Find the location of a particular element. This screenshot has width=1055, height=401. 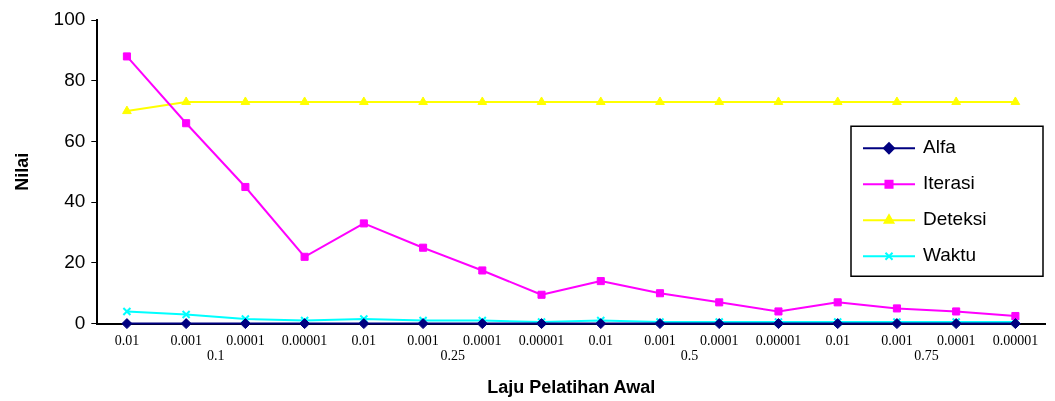

y-tick-label: 100 is located at coordinates (69, 19).